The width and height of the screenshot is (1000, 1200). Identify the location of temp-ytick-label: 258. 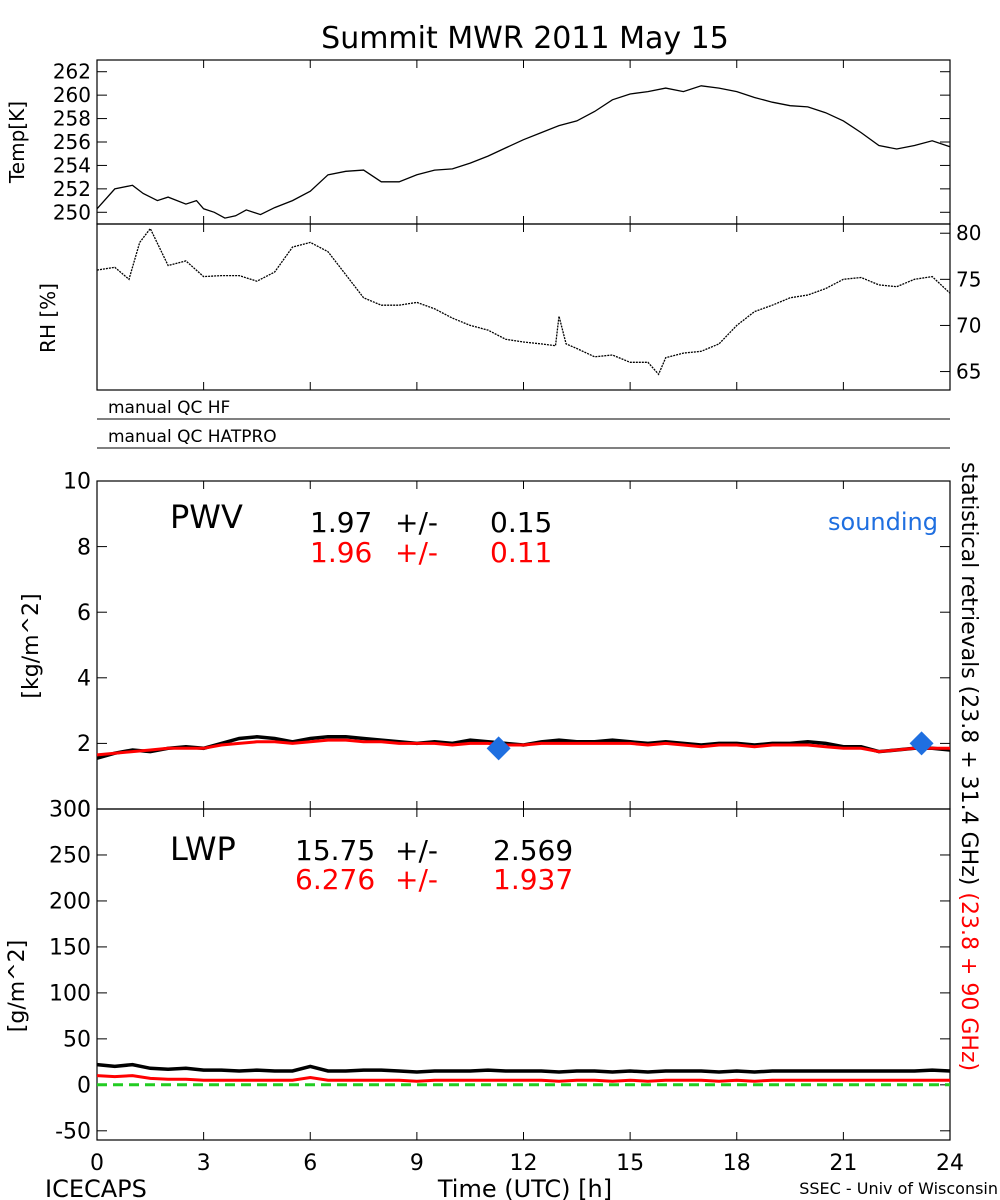
(72, 119).